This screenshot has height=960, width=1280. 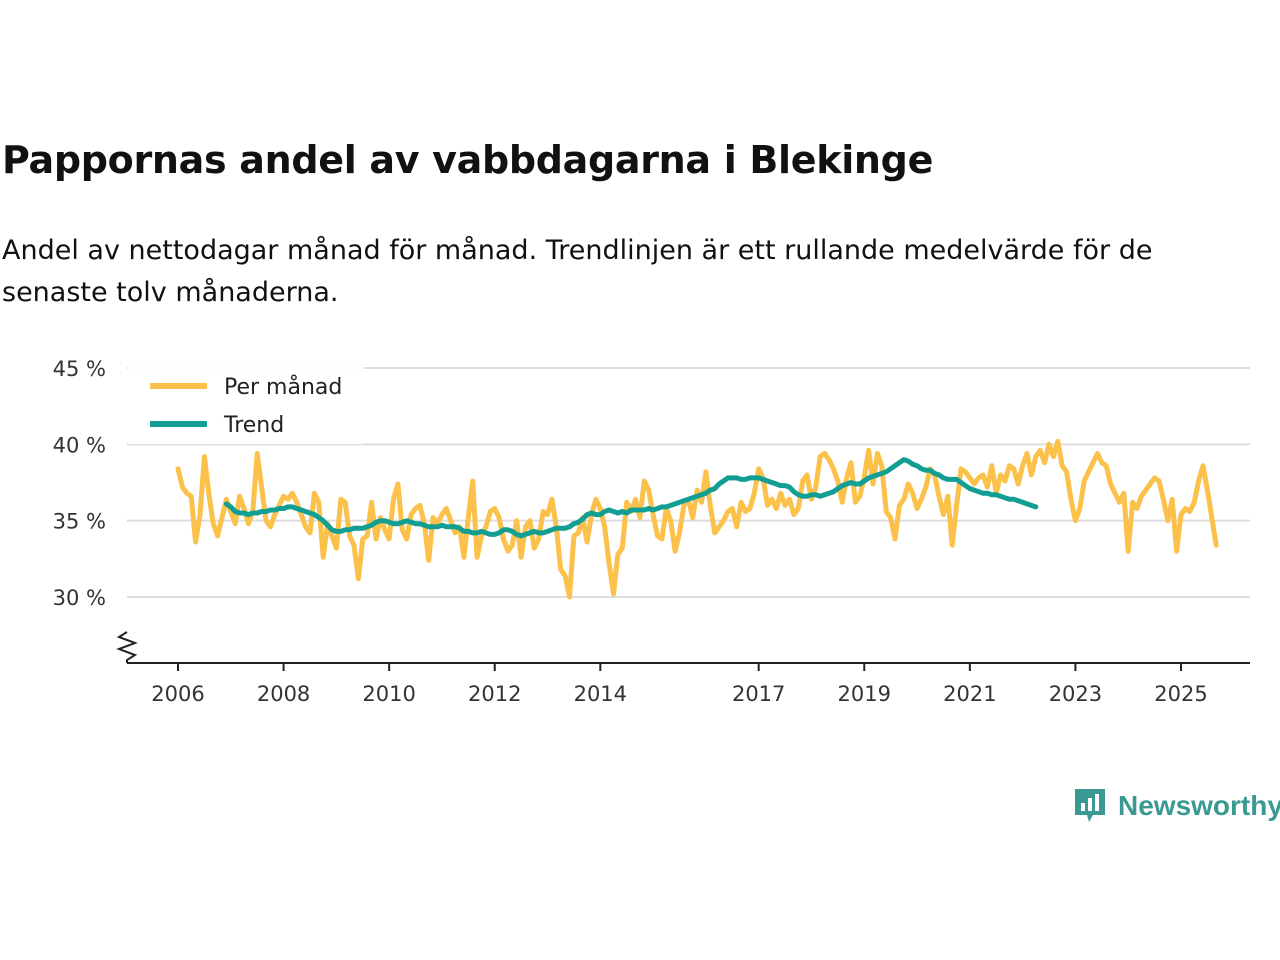 What do you see at coordinates (679, 684) in the screenshot?
I see `x-axis: 2006 2008 2010 2012 2014 2017 2019 2021 2023 2025` at bounding box center [679, 684].